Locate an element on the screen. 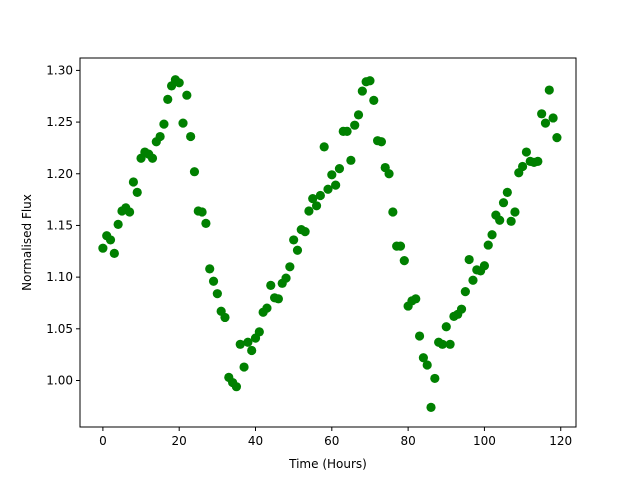  x-tick-label: 120 is located at coordinates (560, 441).